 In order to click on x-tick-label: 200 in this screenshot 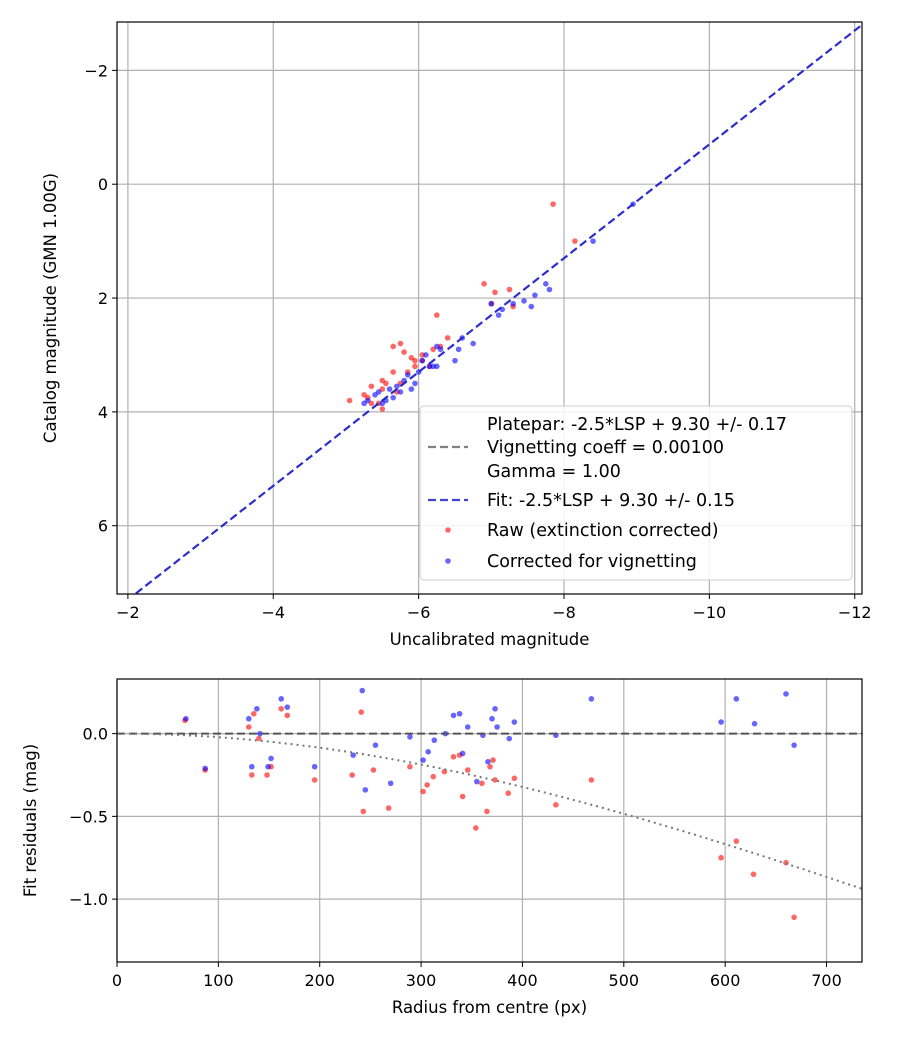, I will do `click(319, 980)`.